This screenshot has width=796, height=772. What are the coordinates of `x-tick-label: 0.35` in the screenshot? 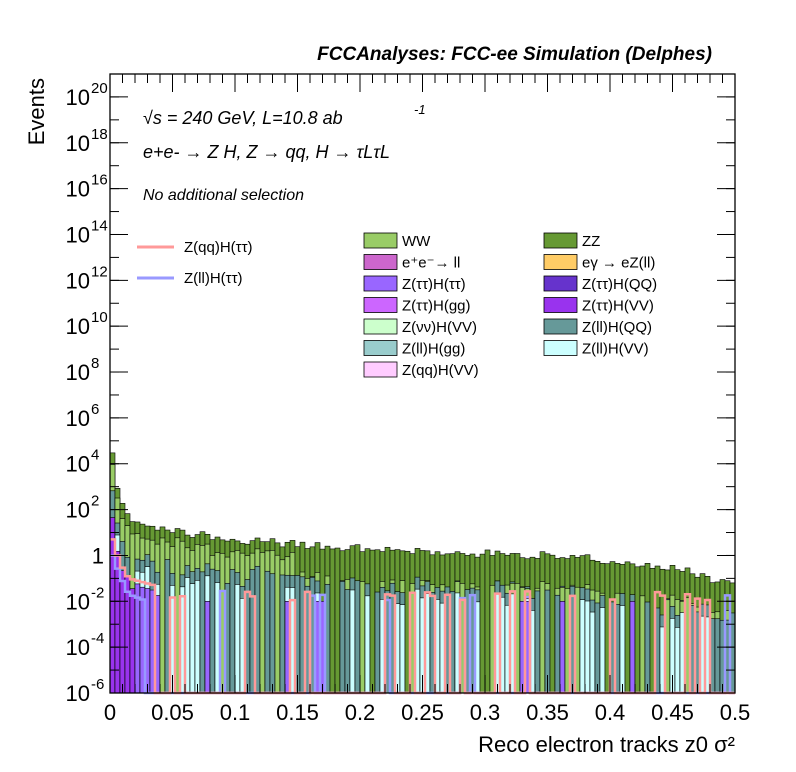 It's located at (547, 712).